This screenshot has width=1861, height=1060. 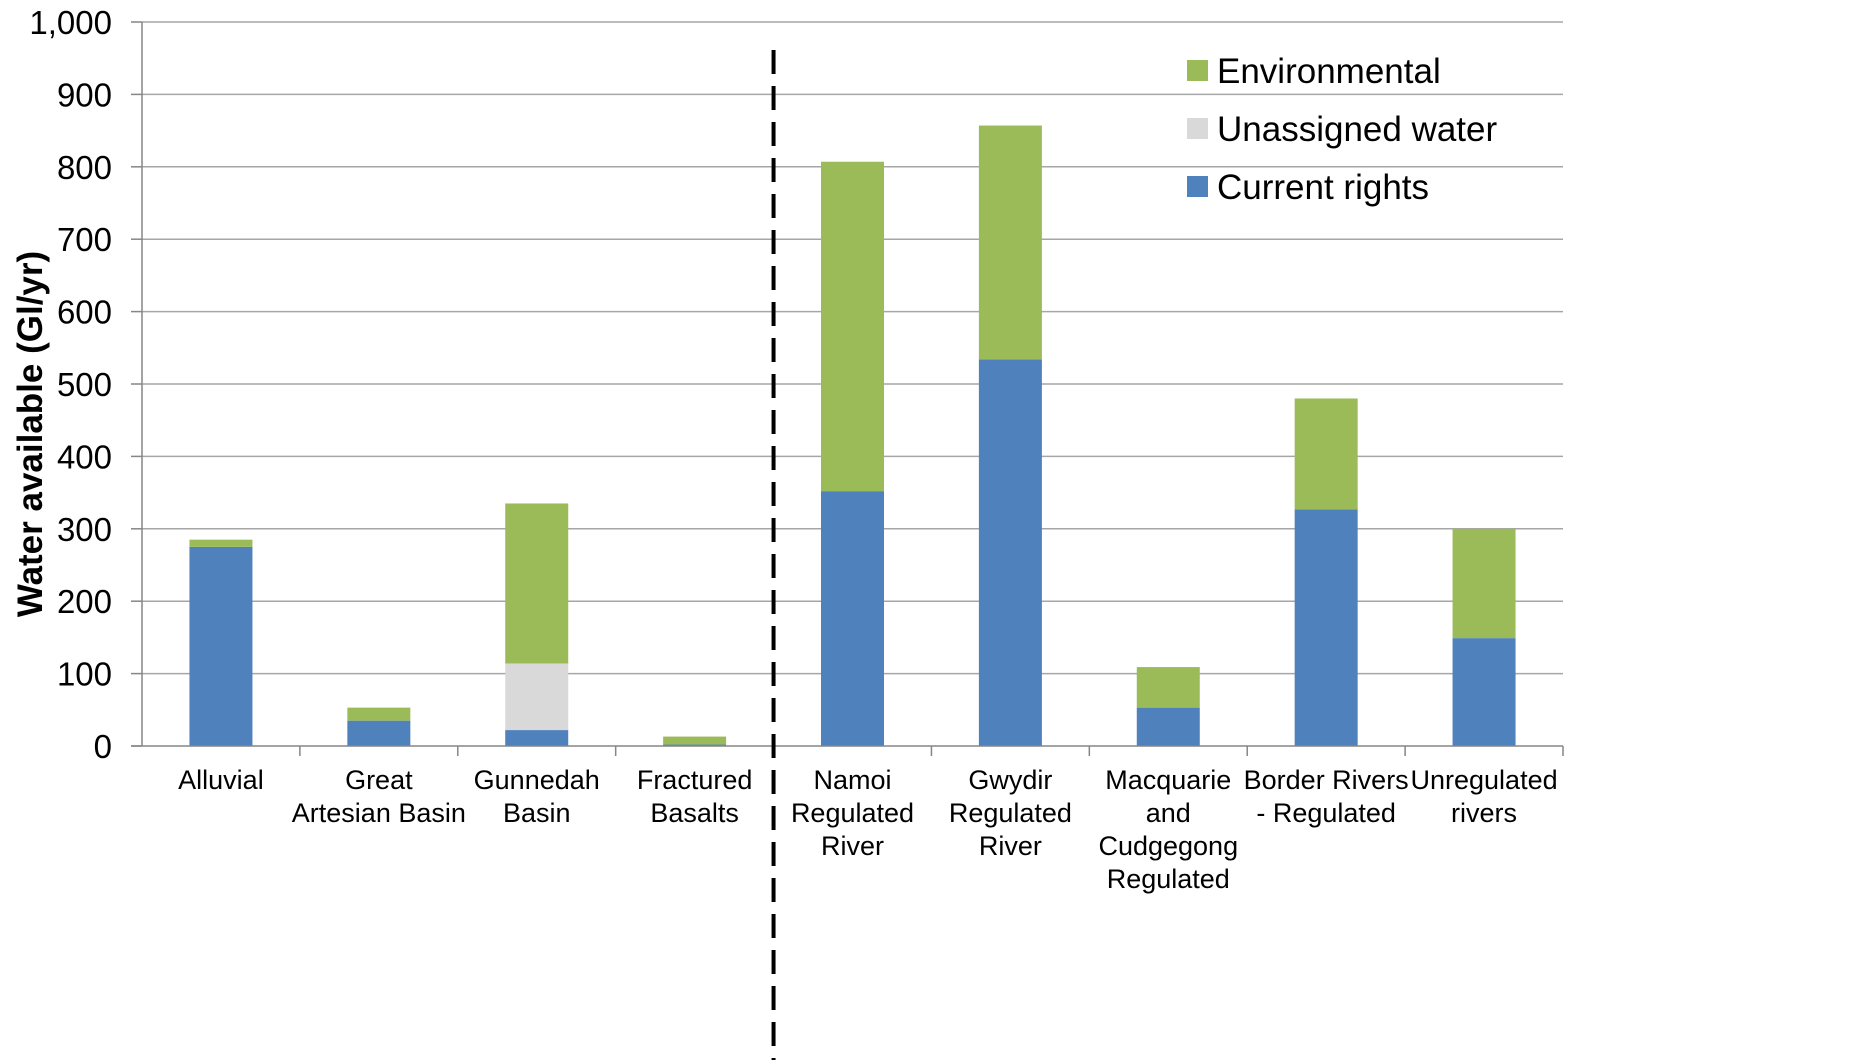 What do you see at coordinates (1197, 70) in the screenshot?
I see `legend-swatch-environmental` at bounding box center [1197, 70].